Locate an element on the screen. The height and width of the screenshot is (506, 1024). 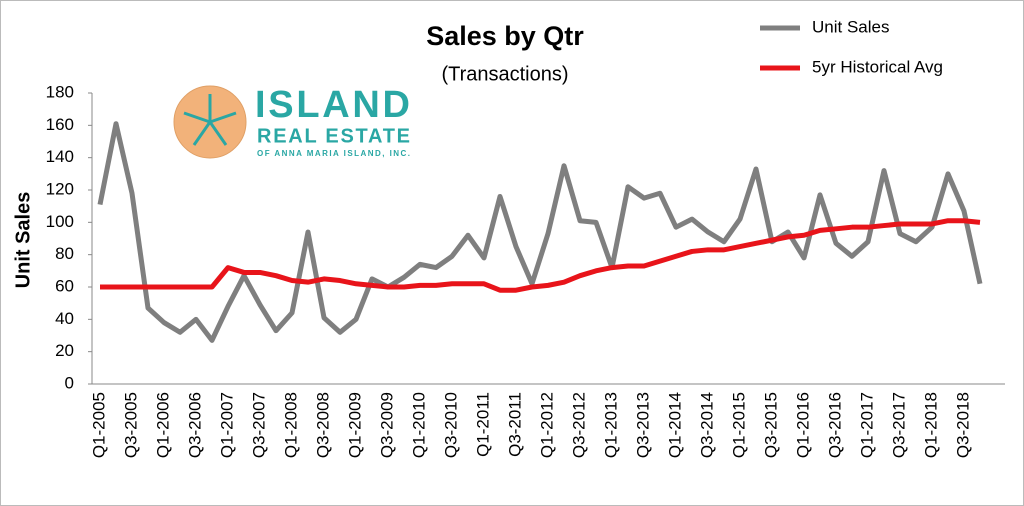
y-tick-label: 160 is located at coordinates (60, 124).